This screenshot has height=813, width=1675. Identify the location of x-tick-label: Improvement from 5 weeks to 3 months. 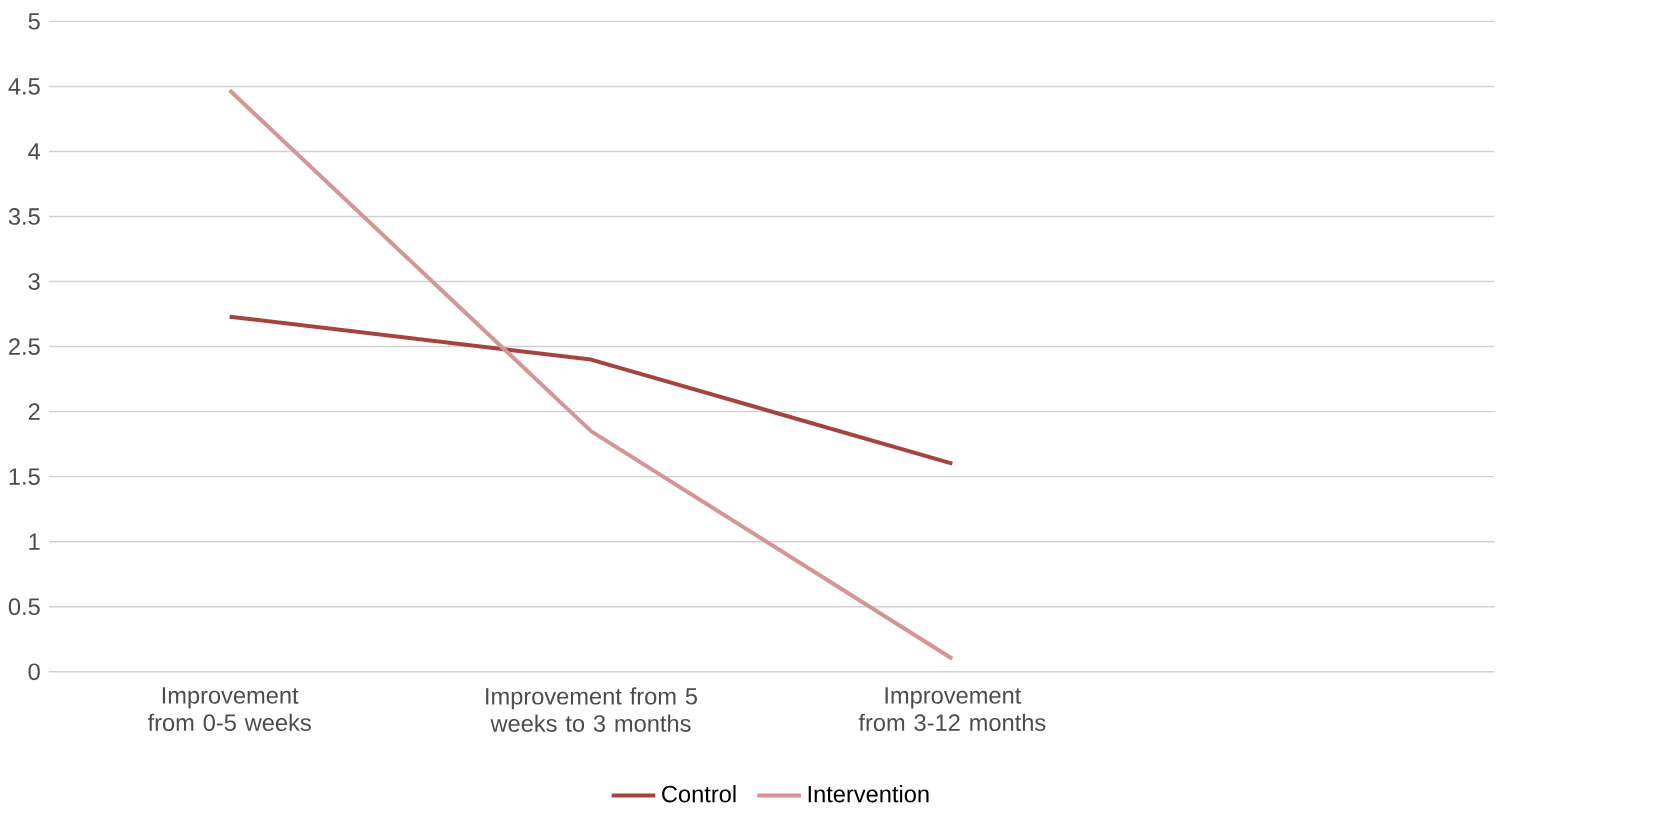
(592, 709).